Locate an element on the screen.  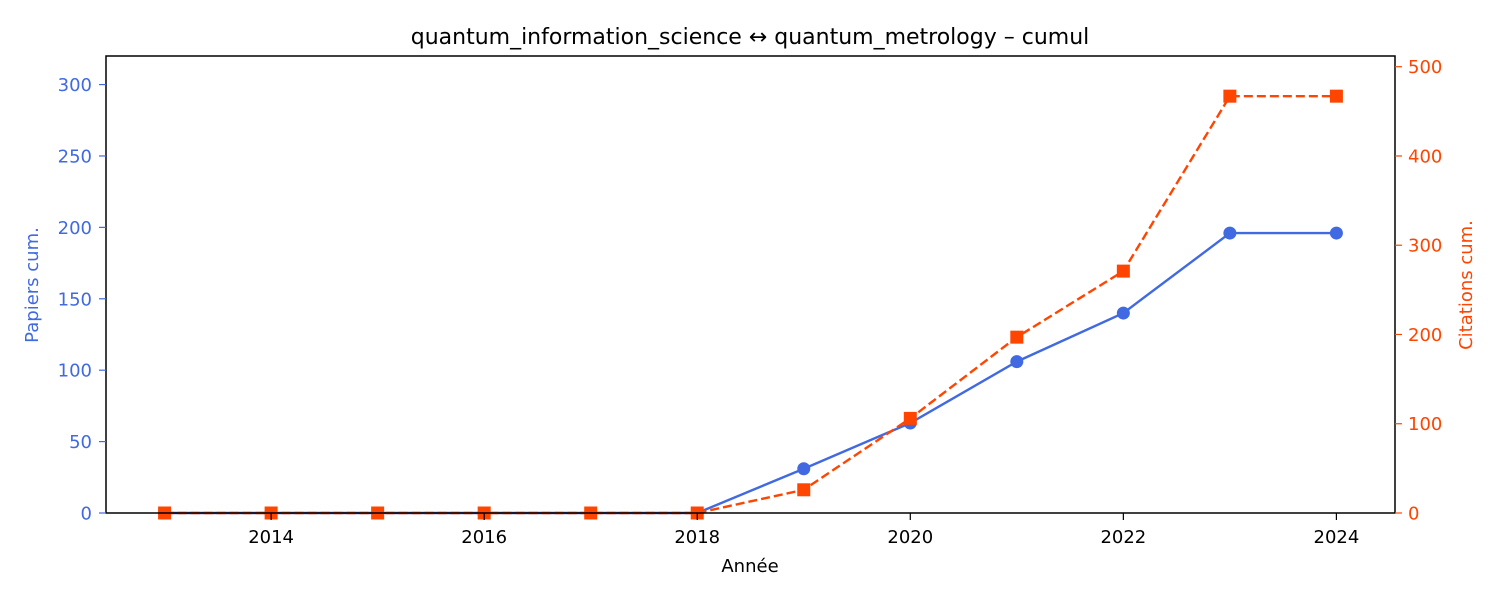
y-axis-left: 0 50 100 150 200 250 300 is located at coordinates (82, 300).